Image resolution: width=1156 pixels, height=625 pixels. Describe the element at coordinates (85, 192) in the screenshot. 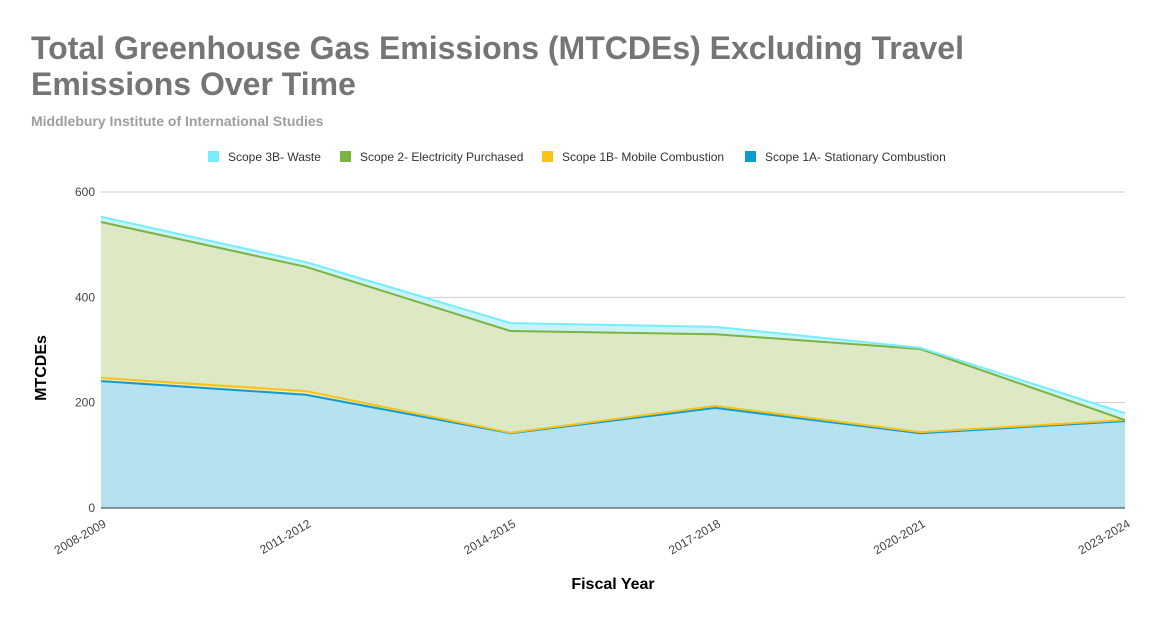

I see `y-tick-label: 600` at that location.